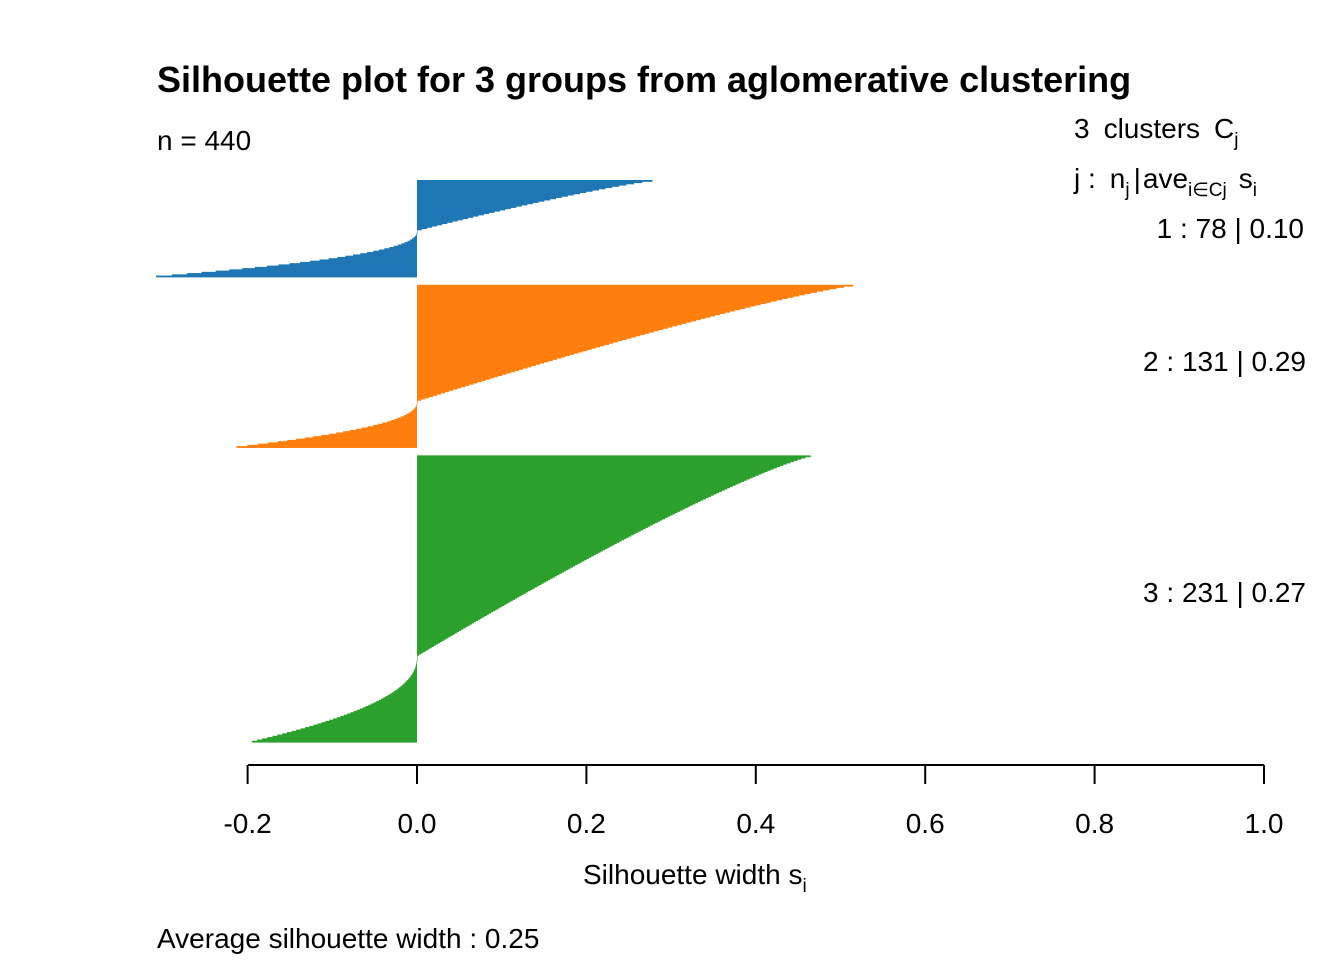 Image resolution: width=1344 pixels, height=960 pixels. What do you see at coordinates (1224, 361) in the screenshot?
I see `cluster-2-stats: 2 : 131 | 0.29` at bounding box center [1224, 361].